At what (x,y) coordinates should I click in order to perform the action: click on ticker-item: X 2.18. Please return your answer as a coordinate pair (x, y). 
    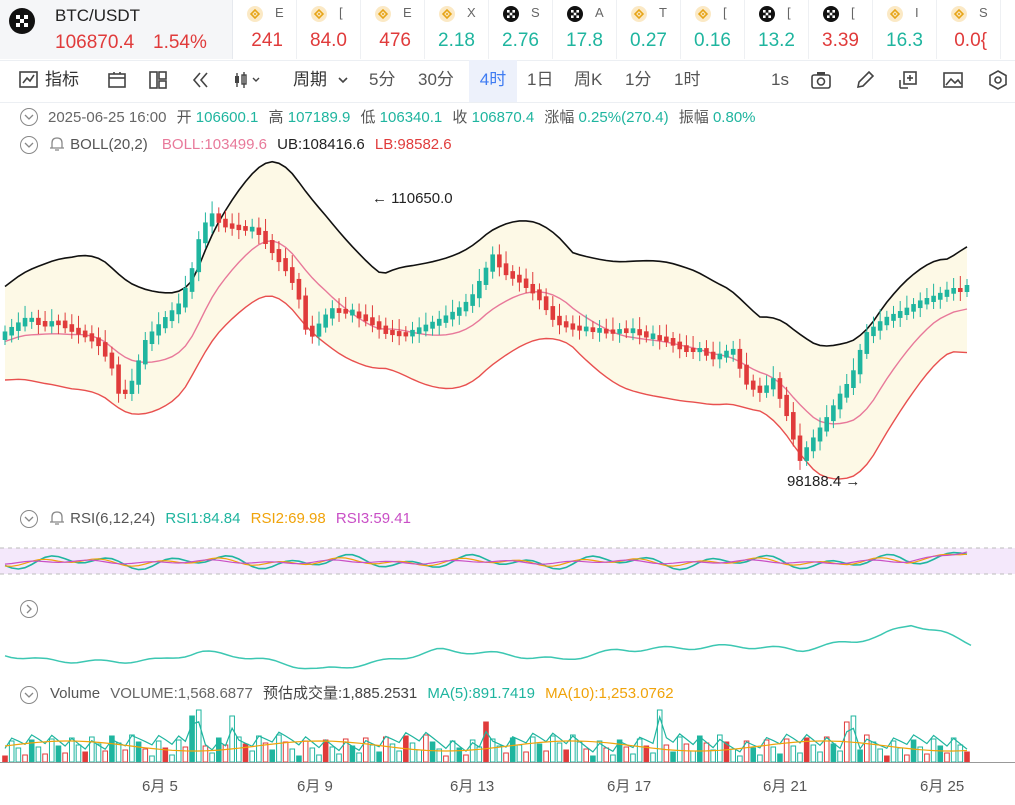
    Looking at the image, I should click on (457, 29).